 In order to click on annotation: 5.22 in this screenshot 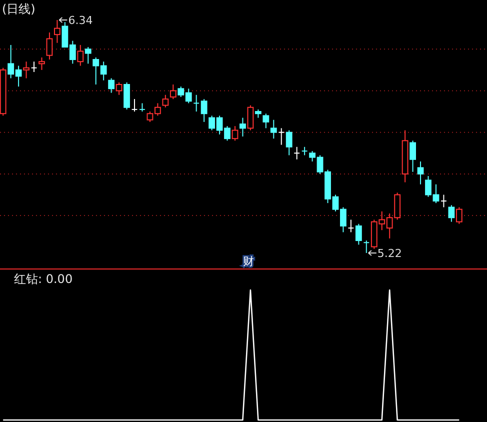, I will do `click(389, 253)`.